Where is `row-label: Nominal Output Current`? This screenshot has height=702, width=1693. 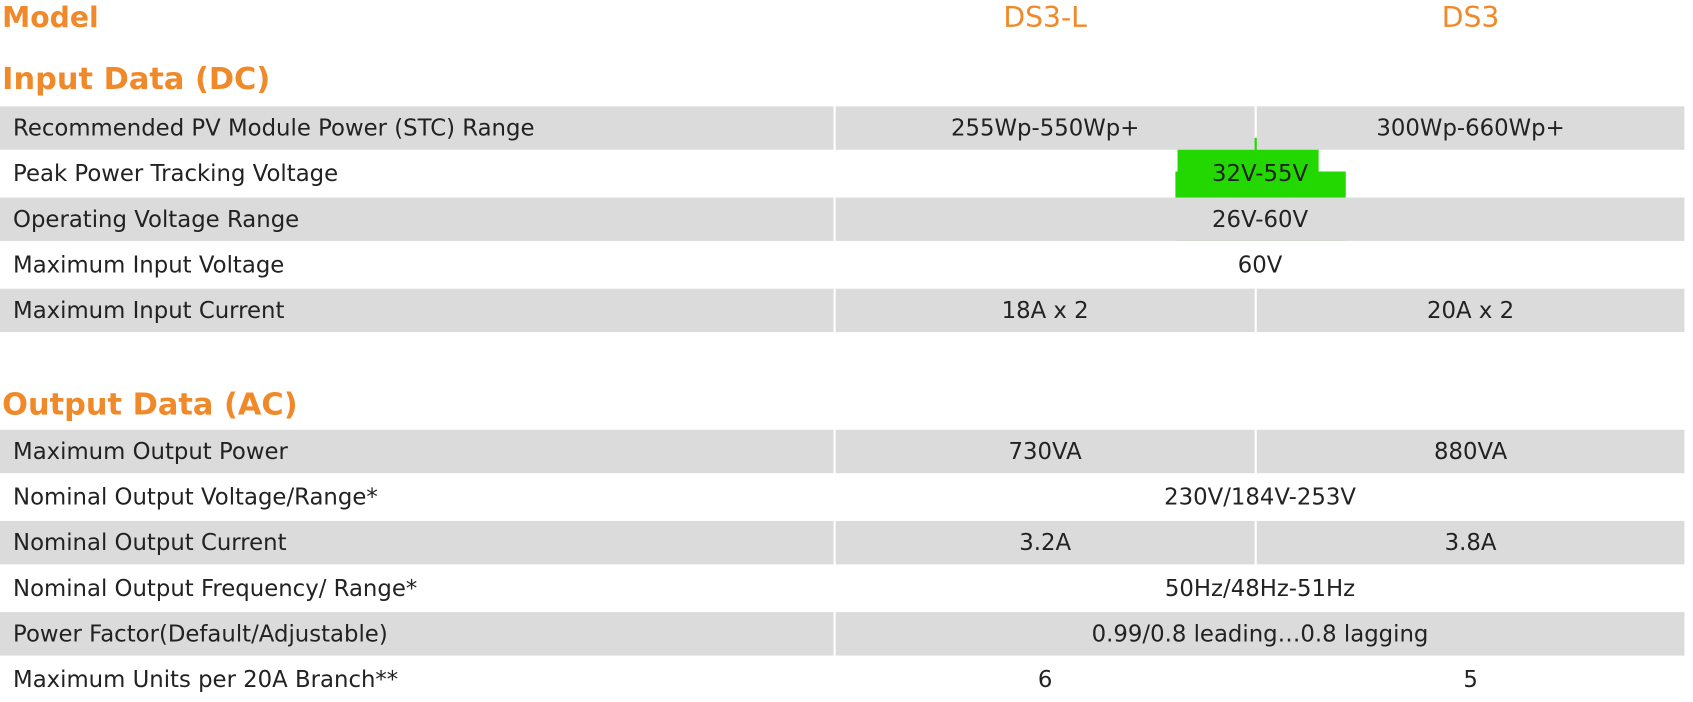 row-label: Nominal Output Current is located at coordinates (417, 542).